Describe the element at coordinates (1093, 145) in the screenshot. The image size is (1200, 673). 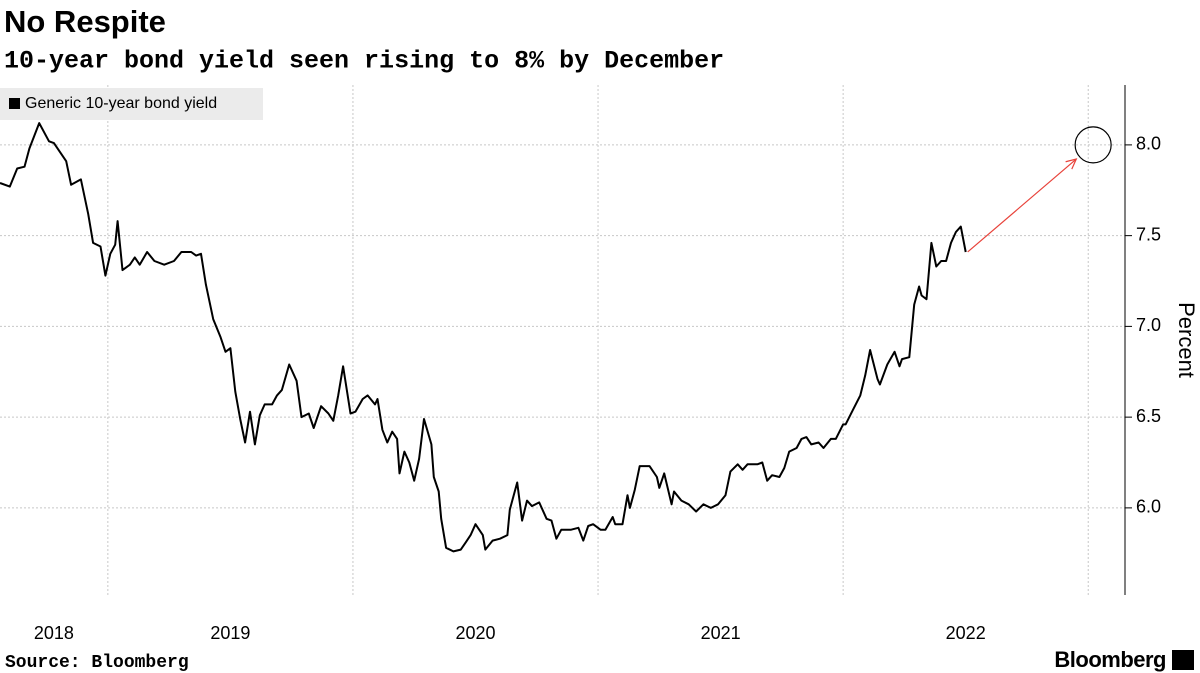
I see `forecast-marker` at that location.